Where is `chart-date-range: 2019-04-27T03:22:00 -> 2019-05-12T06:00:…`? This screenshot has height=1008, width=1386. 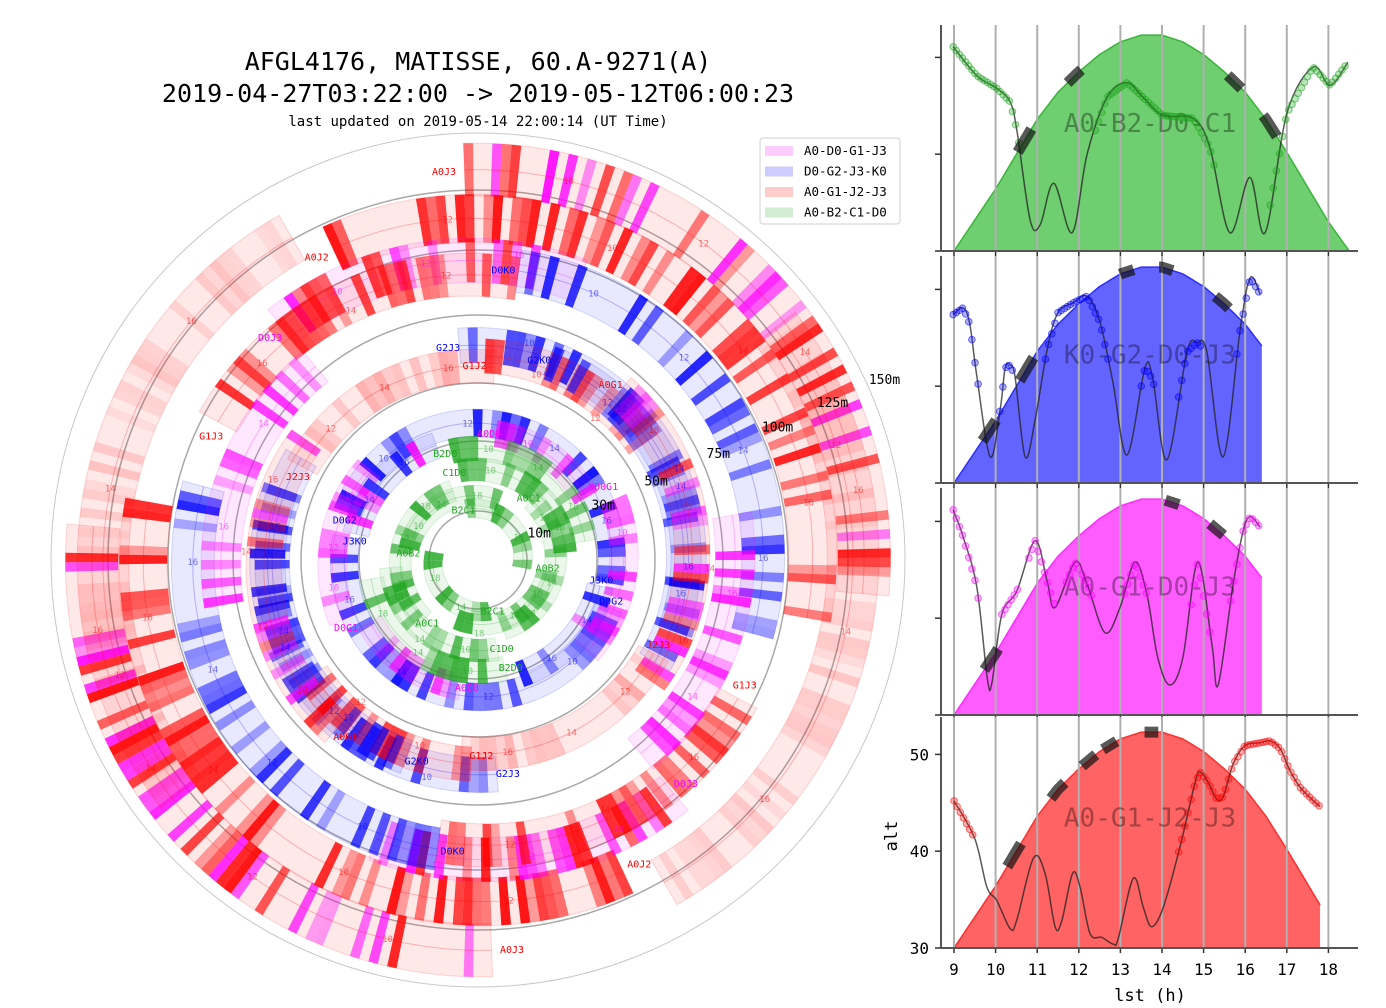 chart-date-range: 2019-04-27T03:22:00 -> 2019-05-12T06:00:… is located at coordinates (478, 93).